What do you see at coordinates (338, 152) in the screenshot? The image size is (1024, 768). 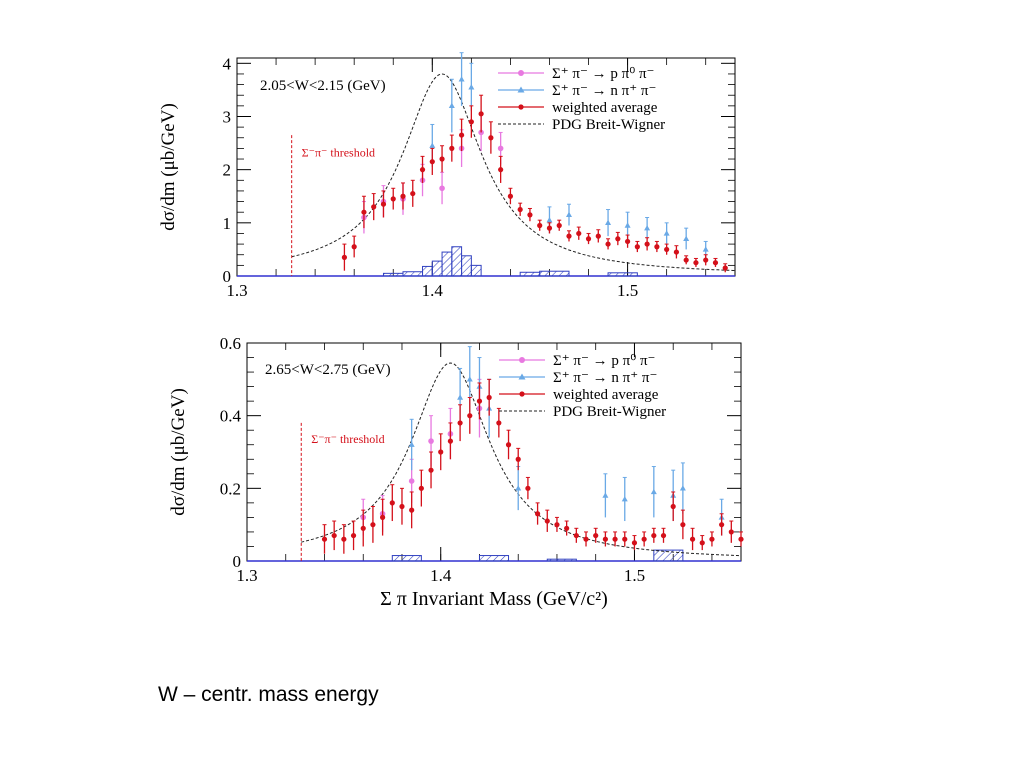 I see `threshold-label: Σ⁻π⁻ threshold` at bounding box center [338, 152].